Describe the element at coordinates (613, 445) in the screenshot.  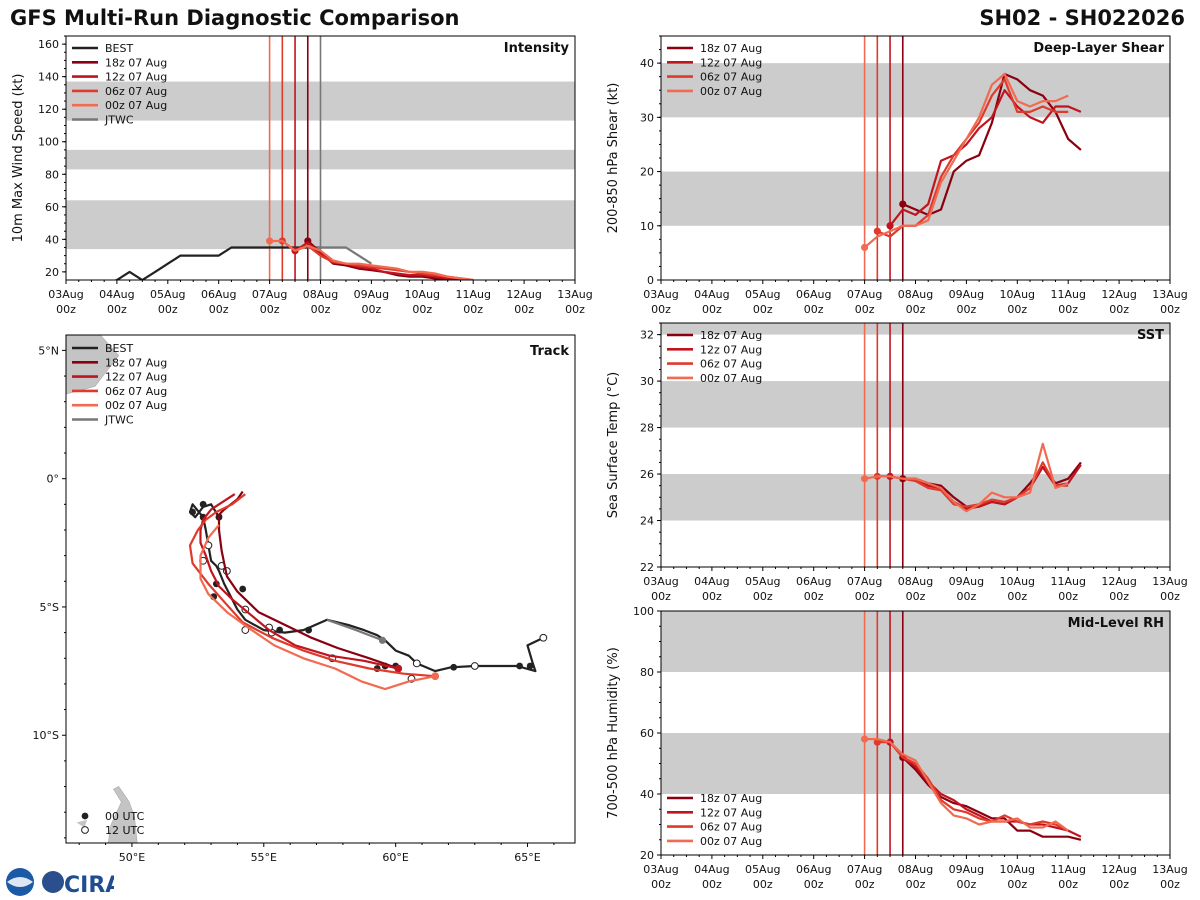
I see `sst-ylabel: Sea Surface Temp (°C)` at that location.